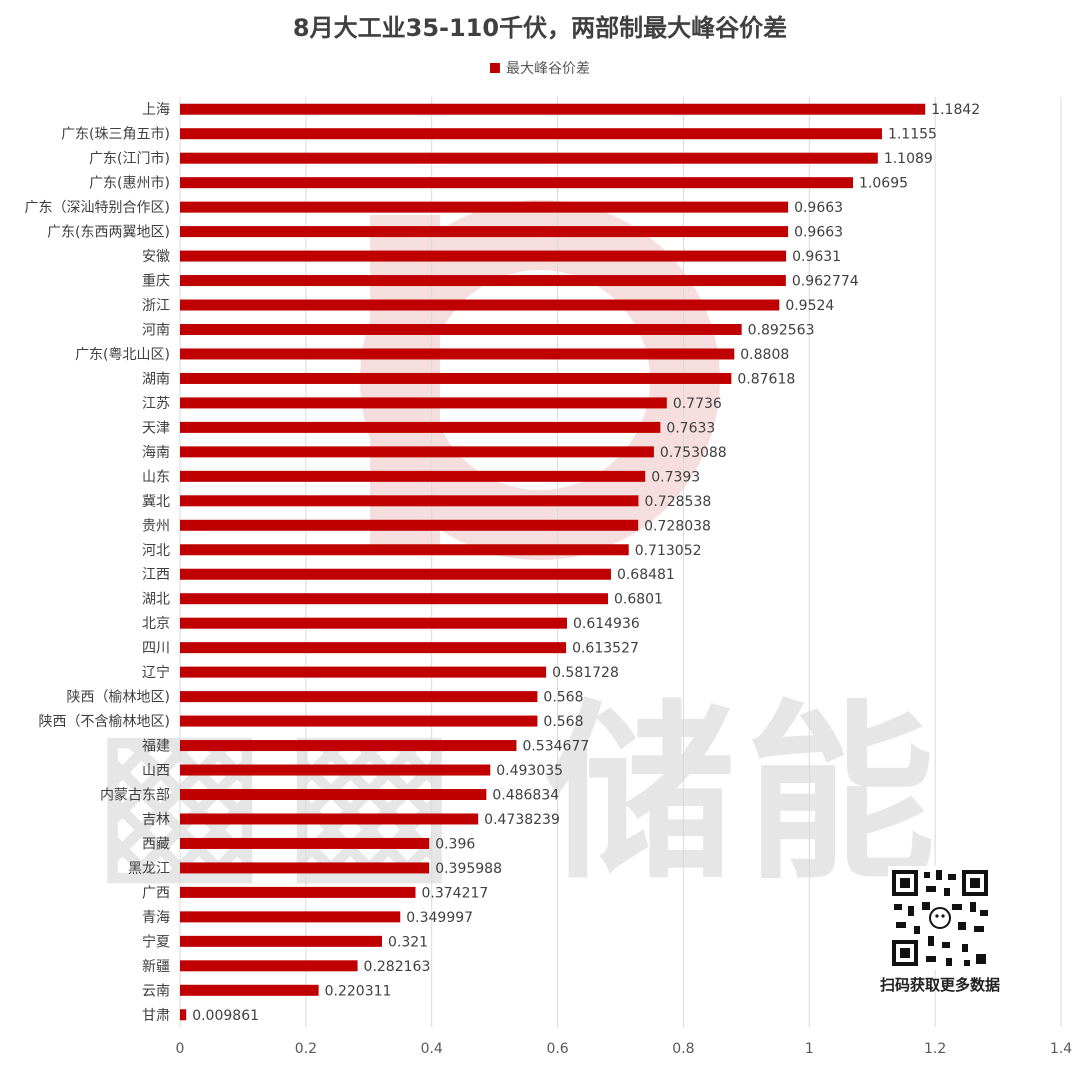  What do you see at coordinates (156, 941) in the screenshot?
I see `category-label: 宁夏` at bounding box center [156, 941].